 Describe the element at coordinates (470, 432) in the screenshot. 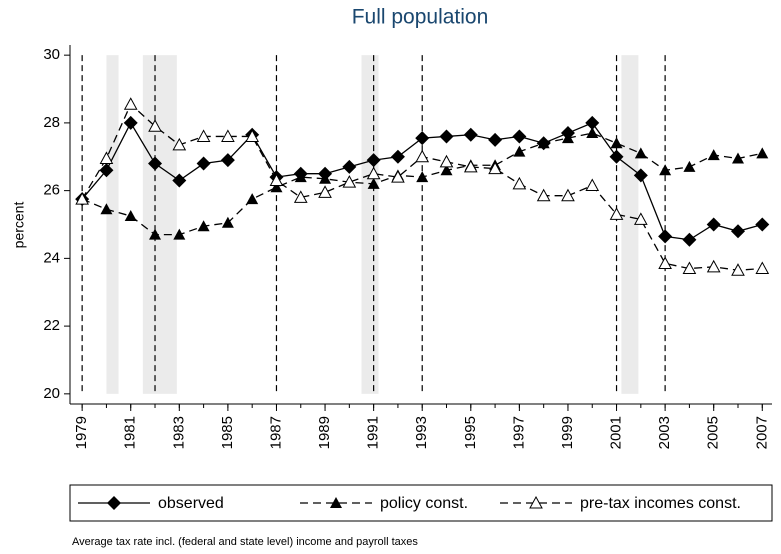

I see `x-tick-label: 1995` at that location.